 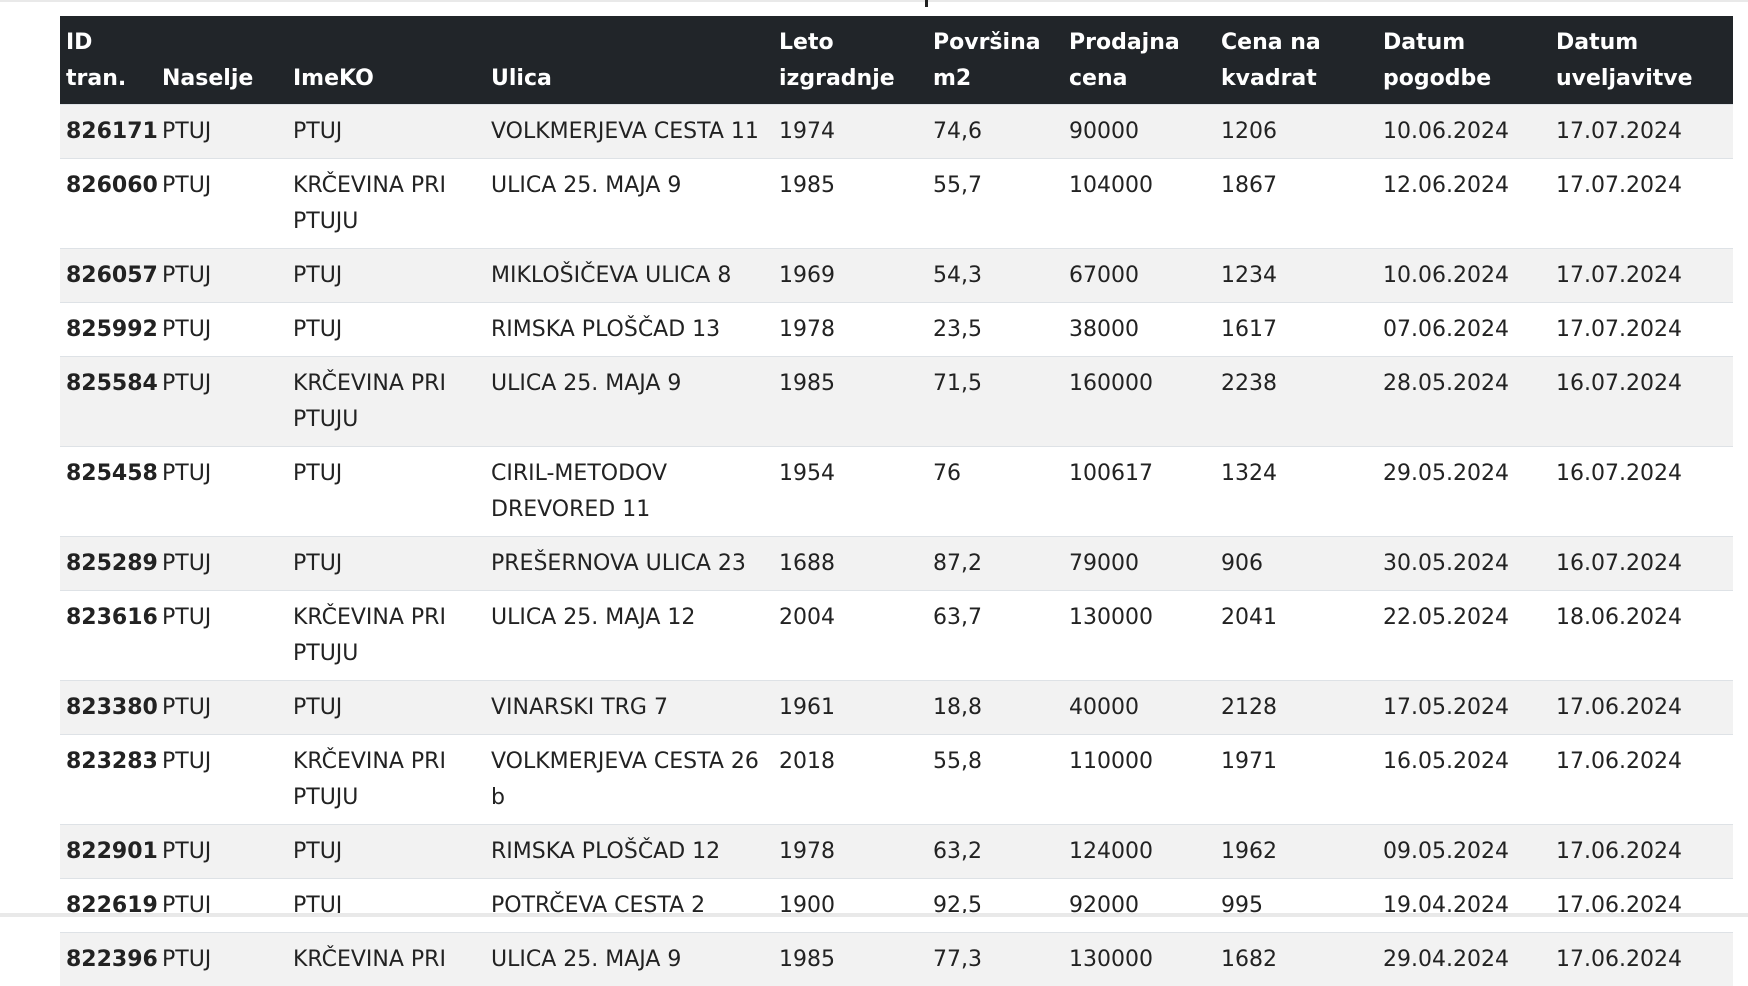 I want to click on cell-prodajna-cena: 160000, so click(x=1139, y=402).